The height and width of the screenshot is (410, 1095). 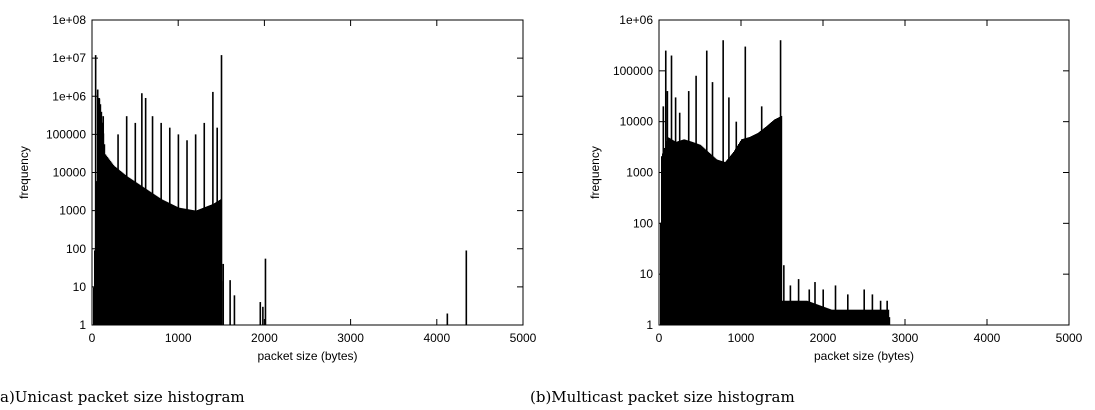 What do you see at coordinates (662, 397) in the screenshot?
I see `panel-caption: (b)Multicast packet size histogram` at bounding box center [662, 397].